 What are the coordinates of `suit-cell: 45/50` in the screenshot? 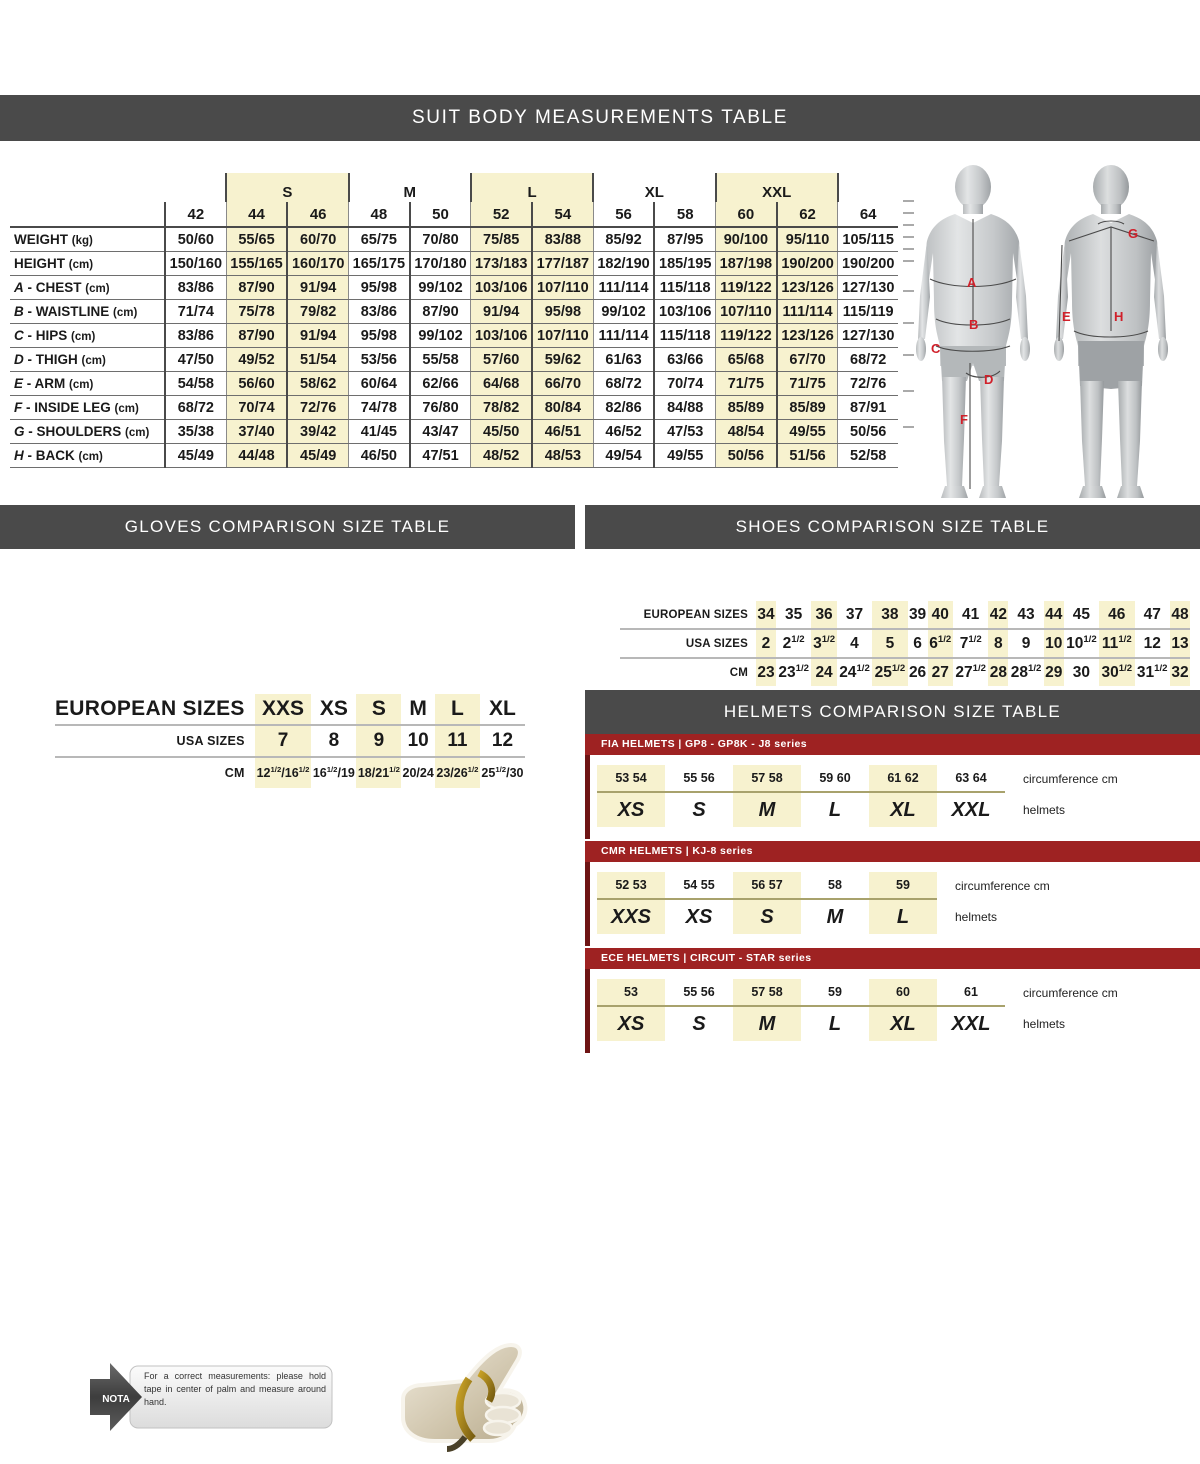 It's located at (501, 431).